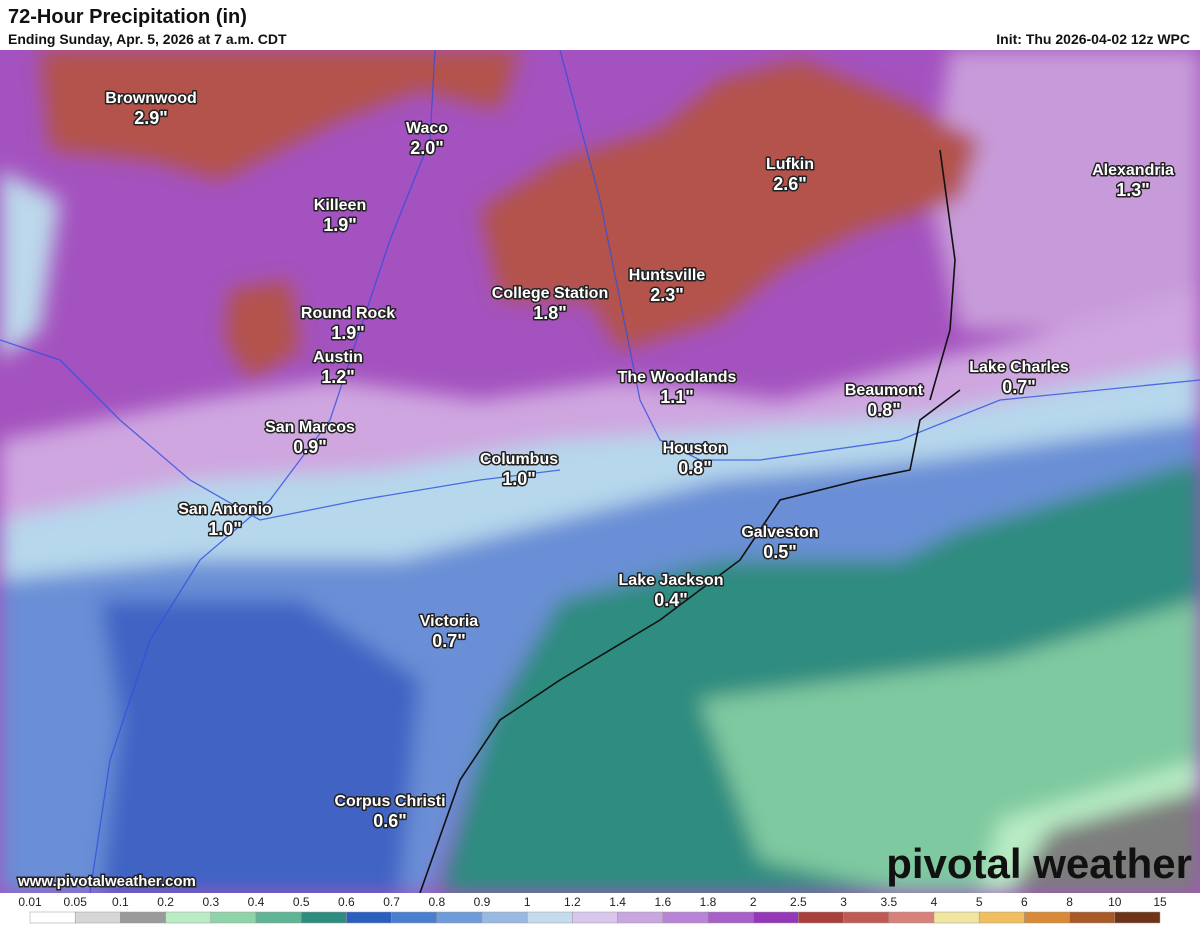 This screenshot has height=927, width=1200. Describe the element at coordinates (1019, 367) in the screenshot. I see `city-name: Lake Charles` at that location.